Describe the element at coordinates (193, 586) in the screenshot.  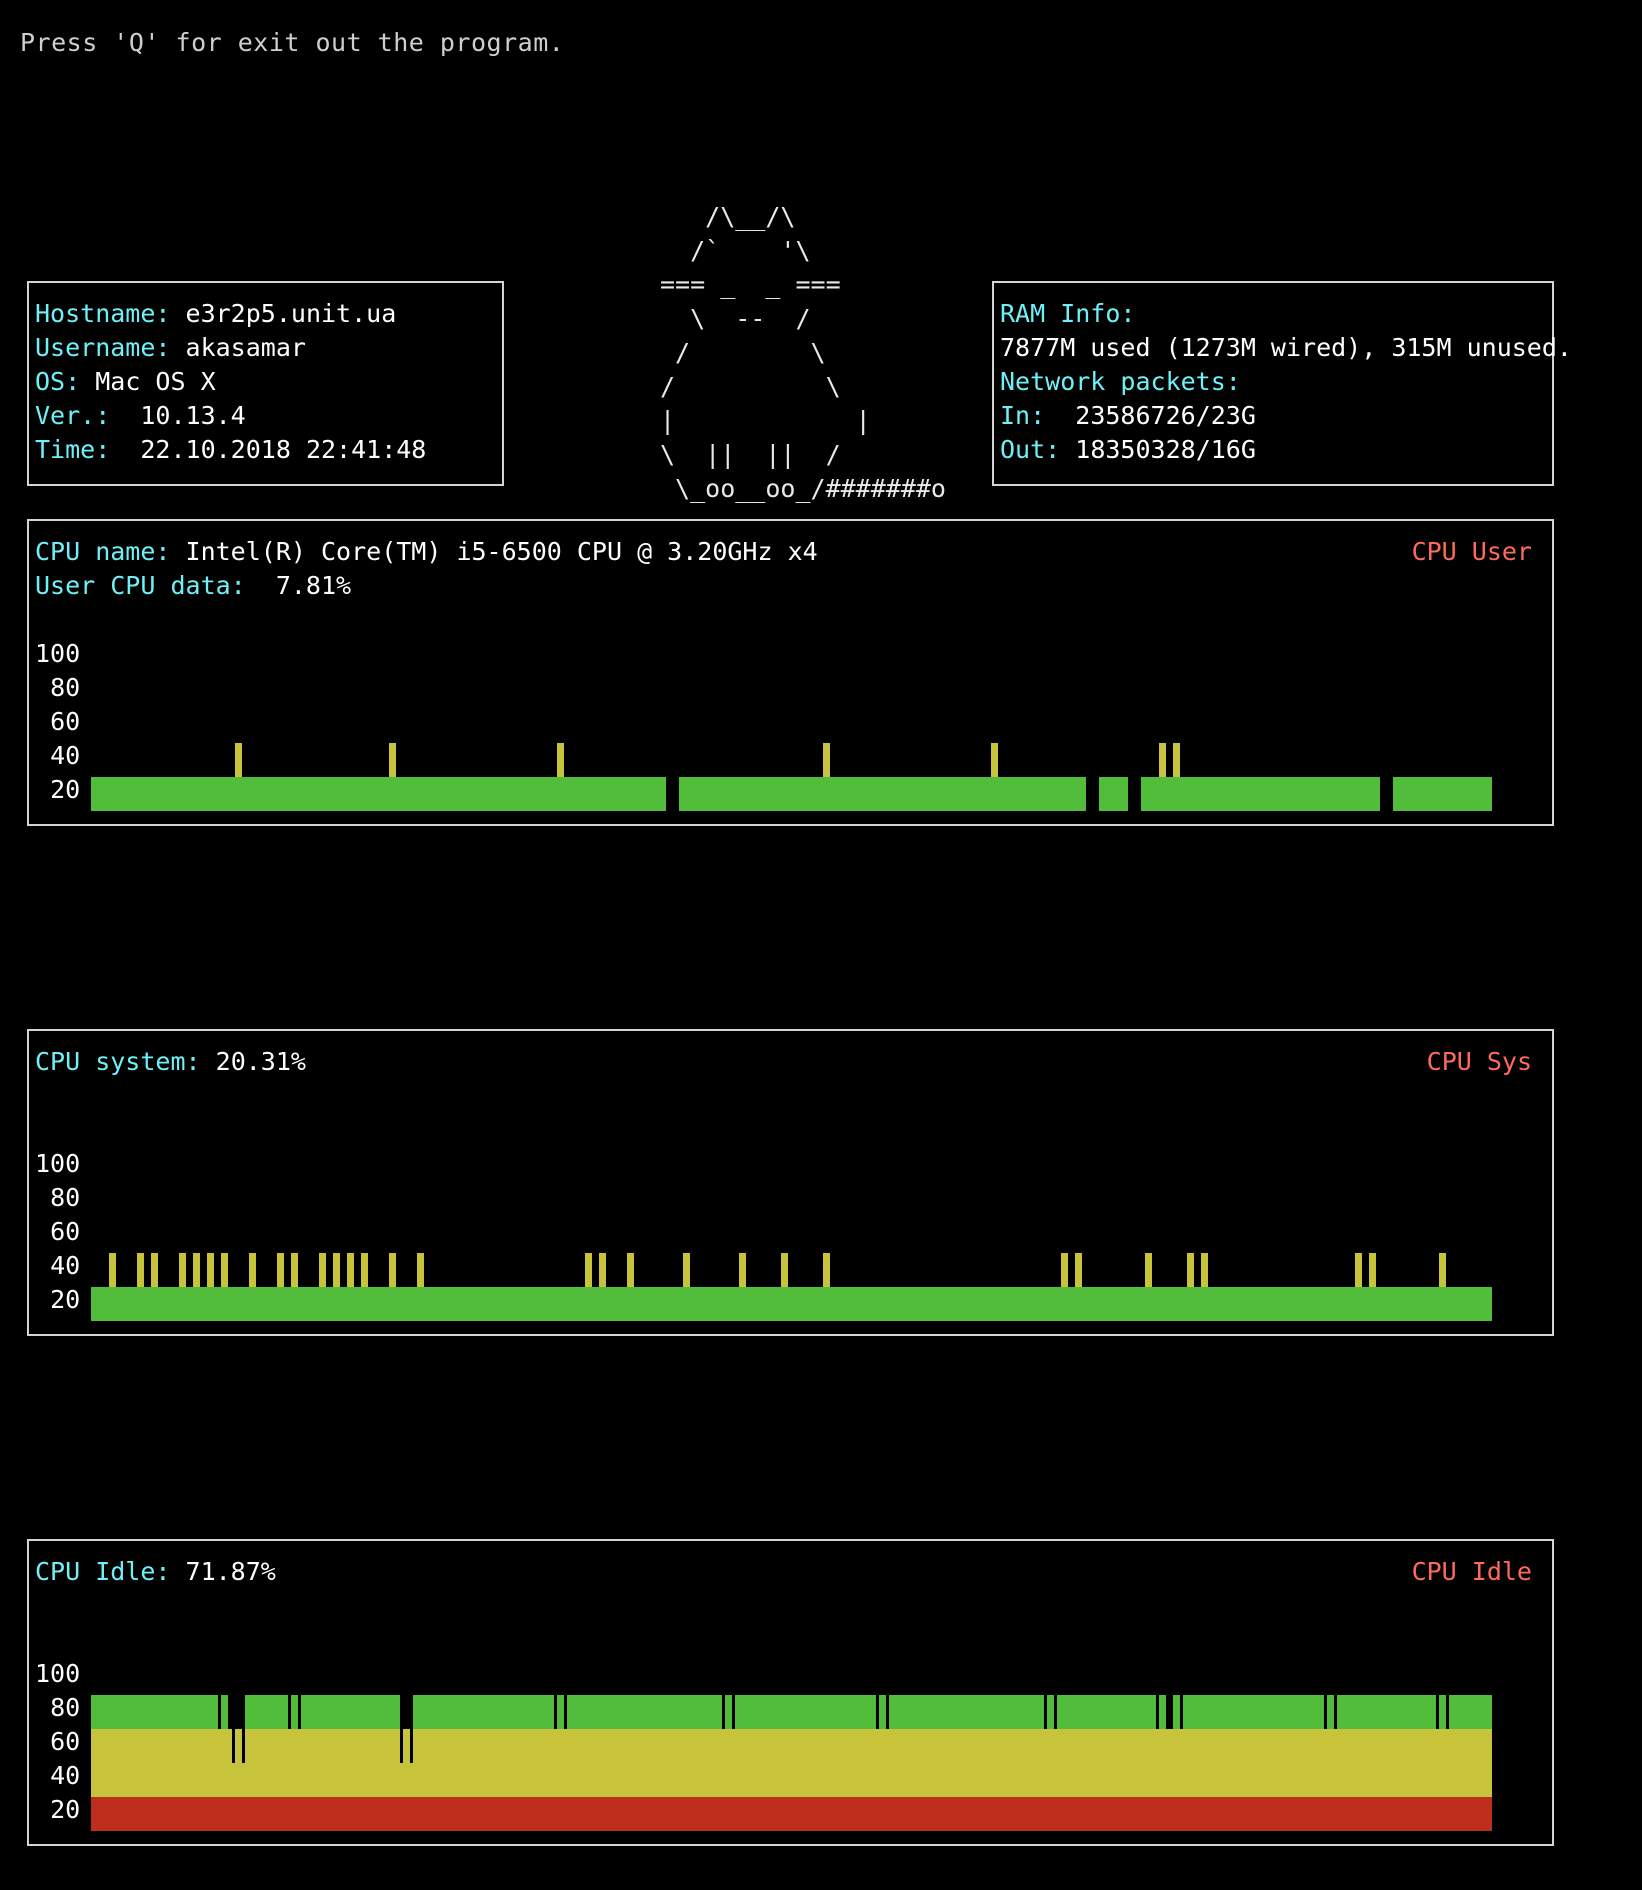
I see `user-cpu-row: User CPU data: 7.81%` at that location.